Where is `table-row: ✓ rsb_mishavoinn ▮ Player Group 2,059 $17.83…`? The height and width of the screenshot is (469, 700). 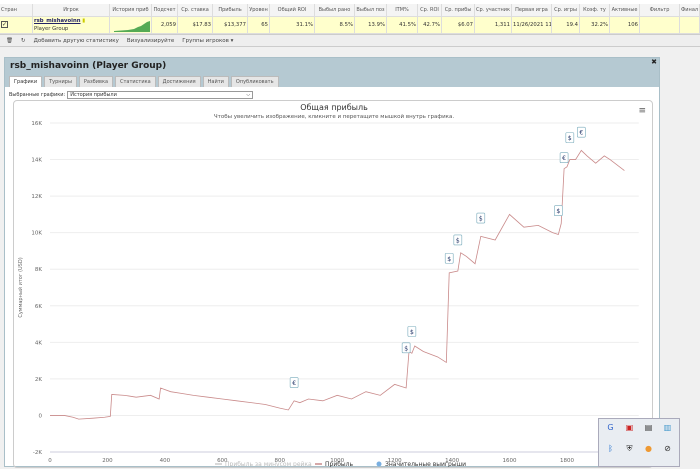 table-row: ✓ rsb_mishavoinn ▮ Player Group 2,059 $17.83… is located at coordinates (350, 25).